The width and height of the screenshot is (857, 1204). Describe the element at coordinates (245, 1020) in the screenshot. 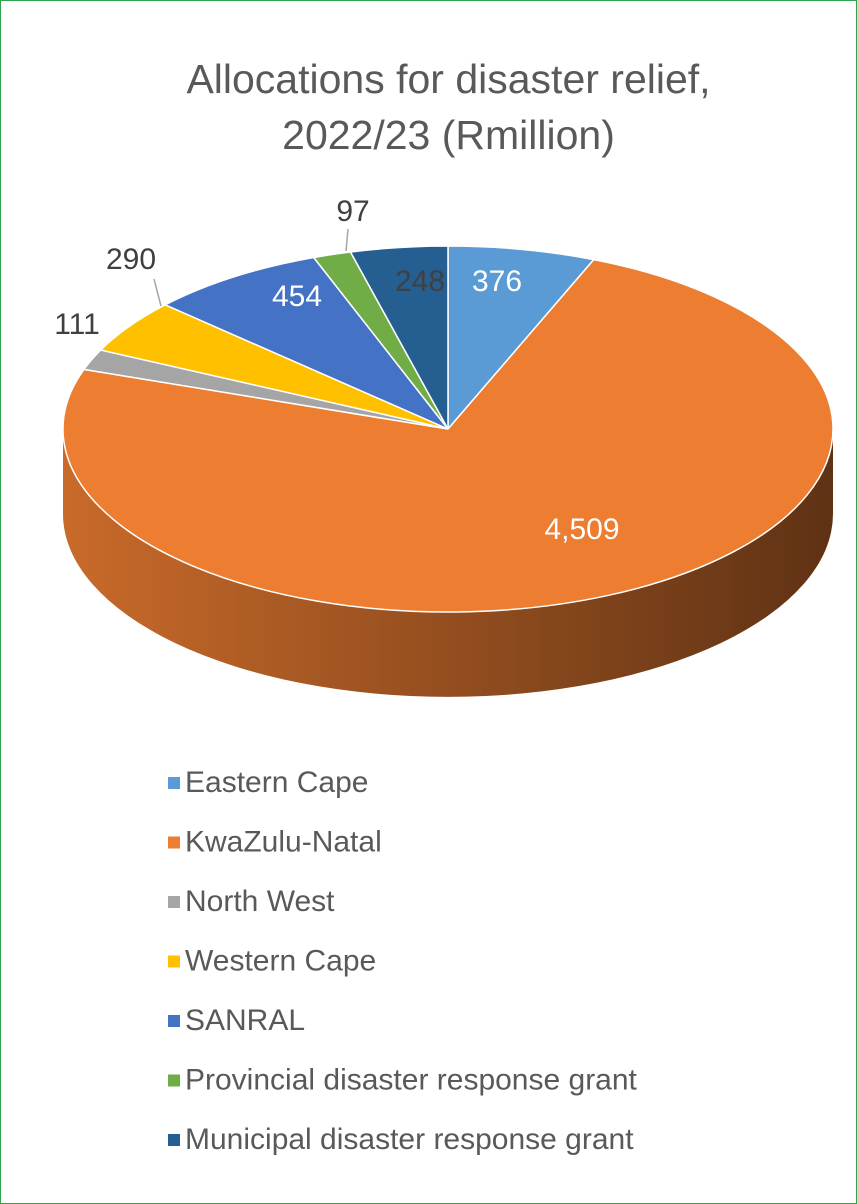

I see `legend-label: SANRAL` at that location.